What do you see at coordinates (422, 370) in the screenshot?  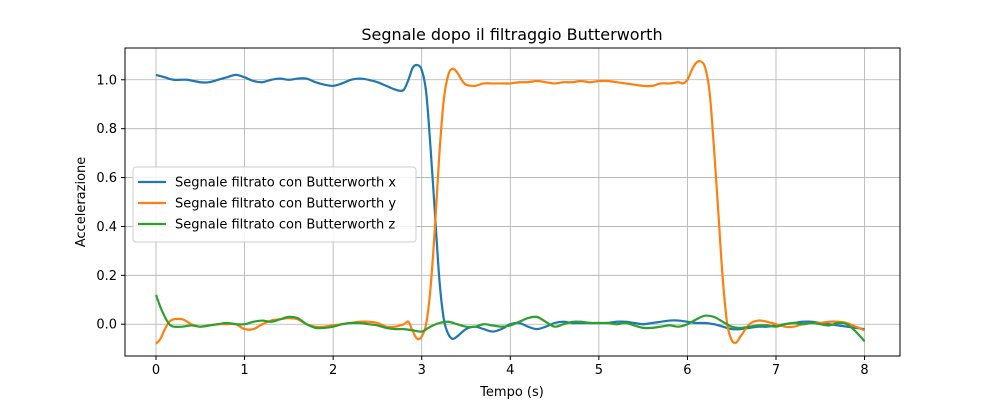 I see `x-tick-label: 3` at bounding box center [422, 370].